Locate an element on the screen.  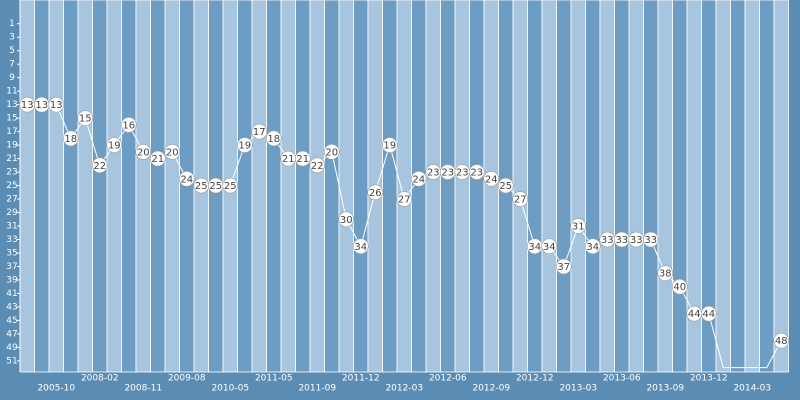
x-tick-label: 2005-10 is located at coordinates (56, 389).